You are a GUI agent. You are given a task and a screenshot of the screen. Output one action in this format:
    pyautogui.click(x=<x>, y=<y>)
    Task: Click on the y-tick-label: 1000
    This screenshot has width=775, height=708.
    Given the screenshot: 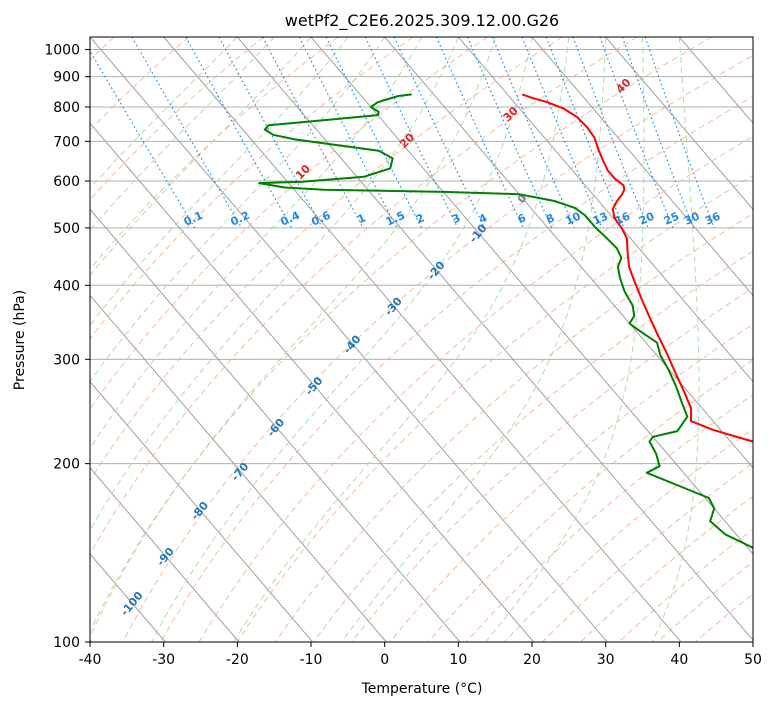 What is the action you would take?
    pyautogui.click(x=62, y=51)
    